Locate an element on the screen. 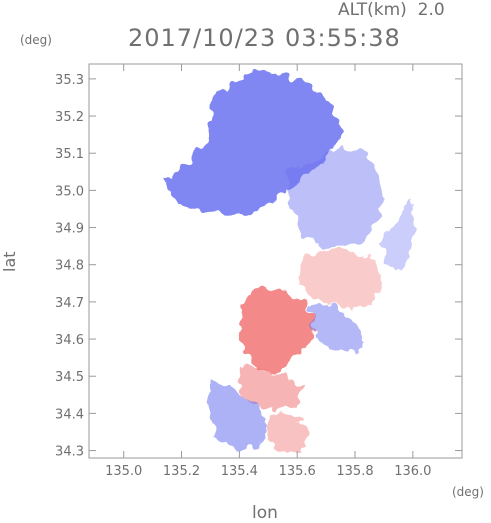 This screenshot has width=491, height=523. x-tick-label: 135.6 is located at coordinates (297, 471).